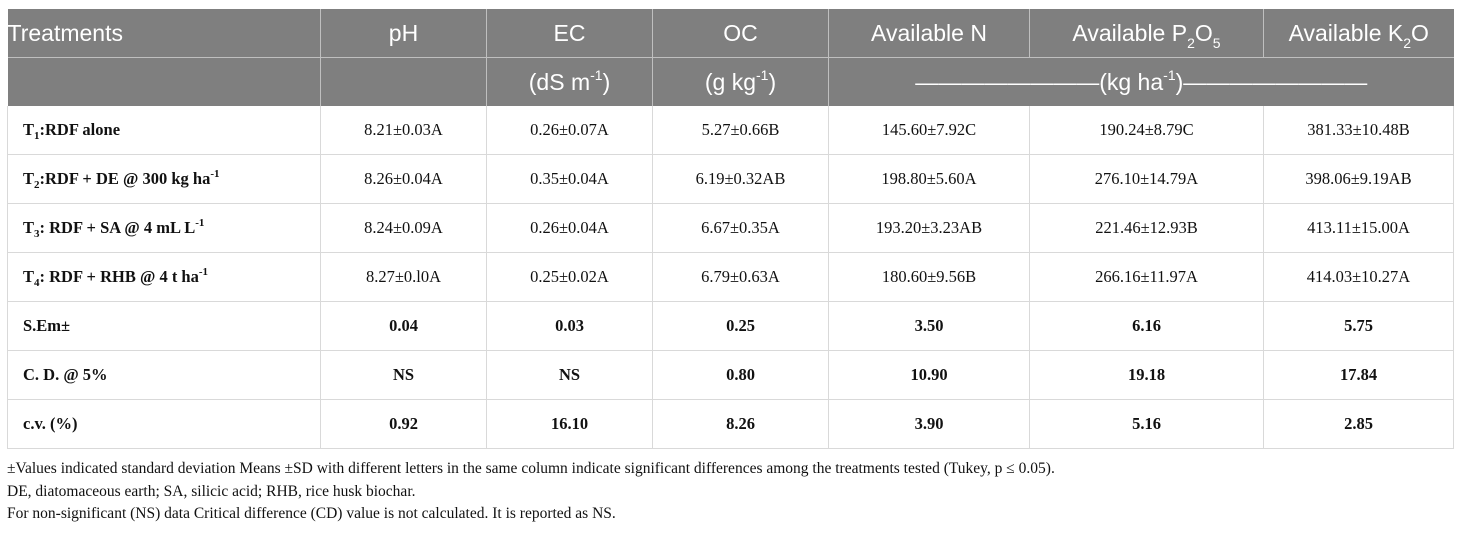 This screenshot has height=534, width=1460. I want to click on oc-cell: 6.19±0.32AB, so click(740, 179).